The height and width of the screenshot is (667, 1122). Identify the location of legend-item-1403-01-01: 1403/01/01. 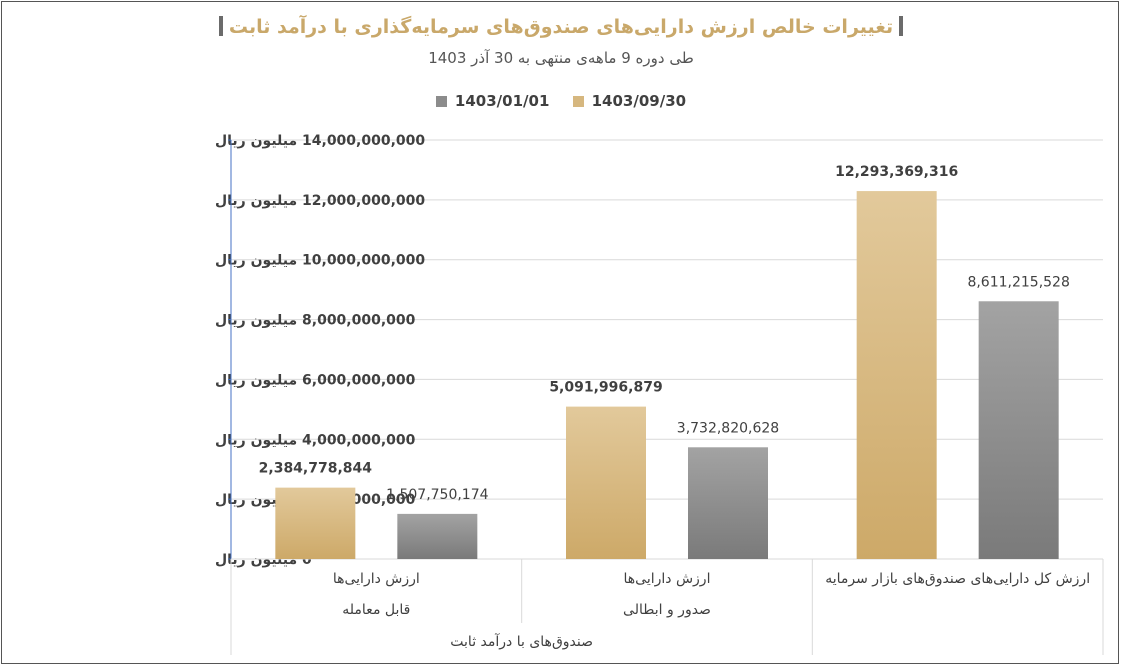
(492, 101).